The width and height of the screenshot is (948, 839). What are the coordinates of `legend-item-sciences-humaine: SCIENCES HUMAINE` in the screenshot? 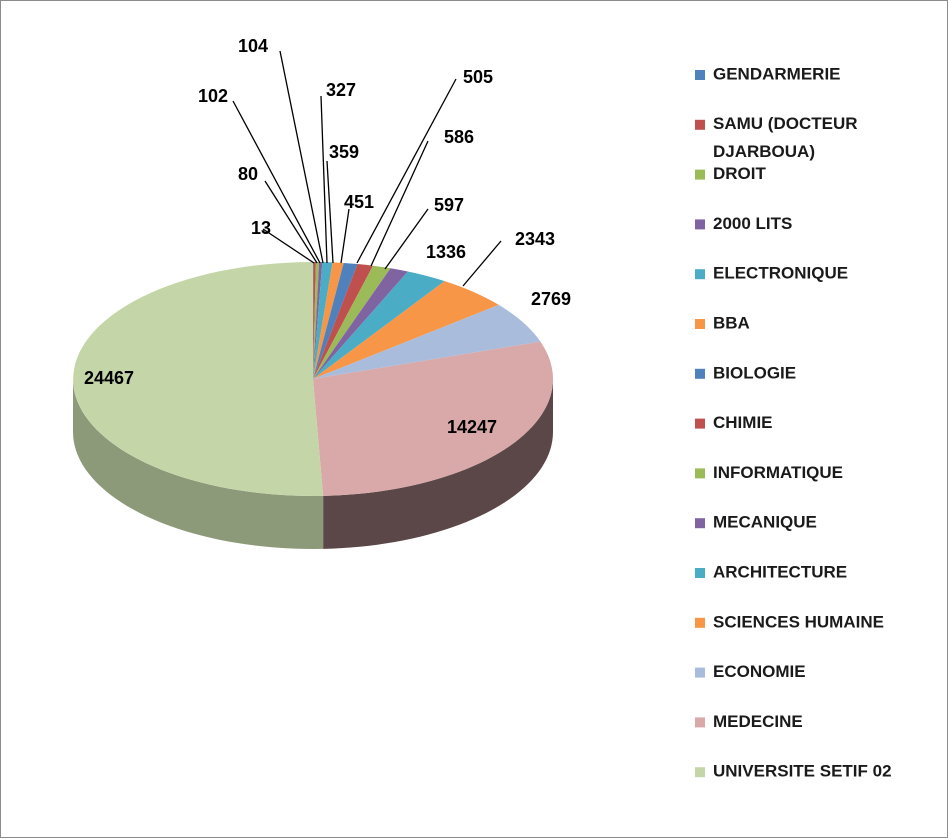 It's located at (789, 621).